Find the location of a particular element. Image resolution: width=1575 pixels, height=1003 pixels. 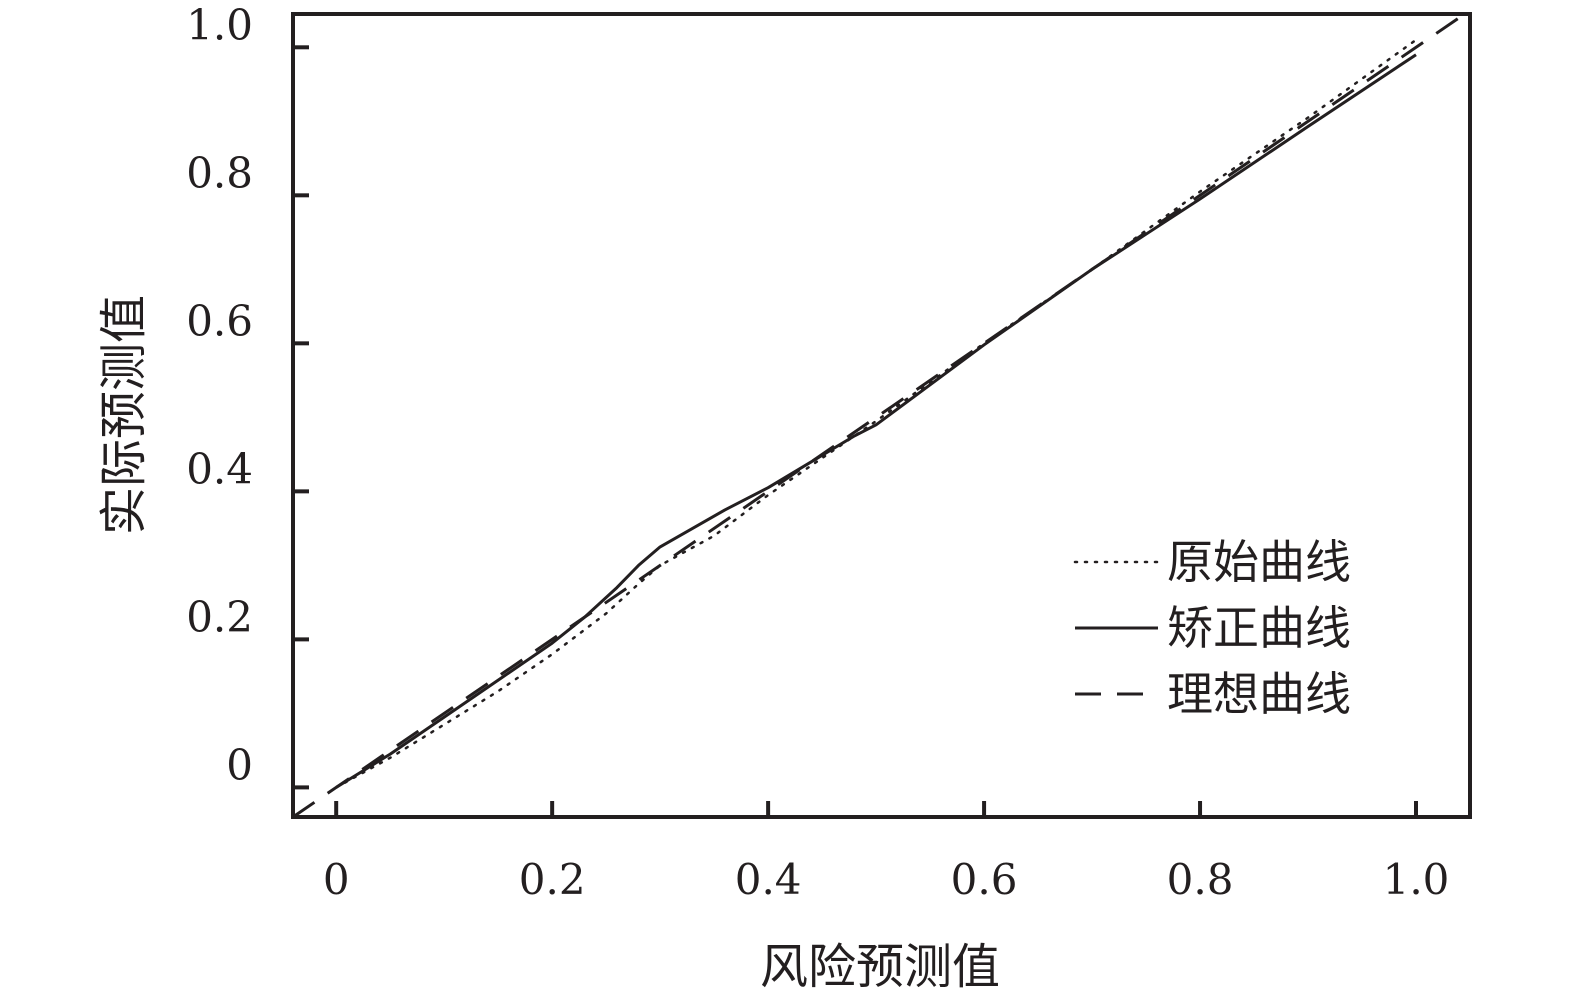

x-tick-label: 1.0 is located at coordinates (1416, 879).